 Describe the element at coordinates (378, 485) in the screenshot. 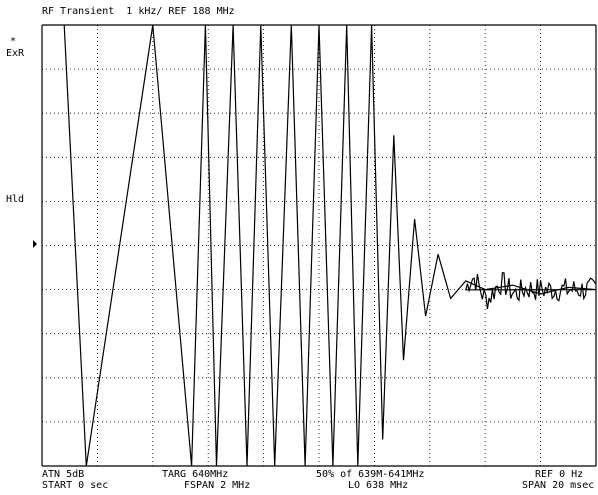

I see `lo-frequency-readout: LO 638 MHz` at that location.